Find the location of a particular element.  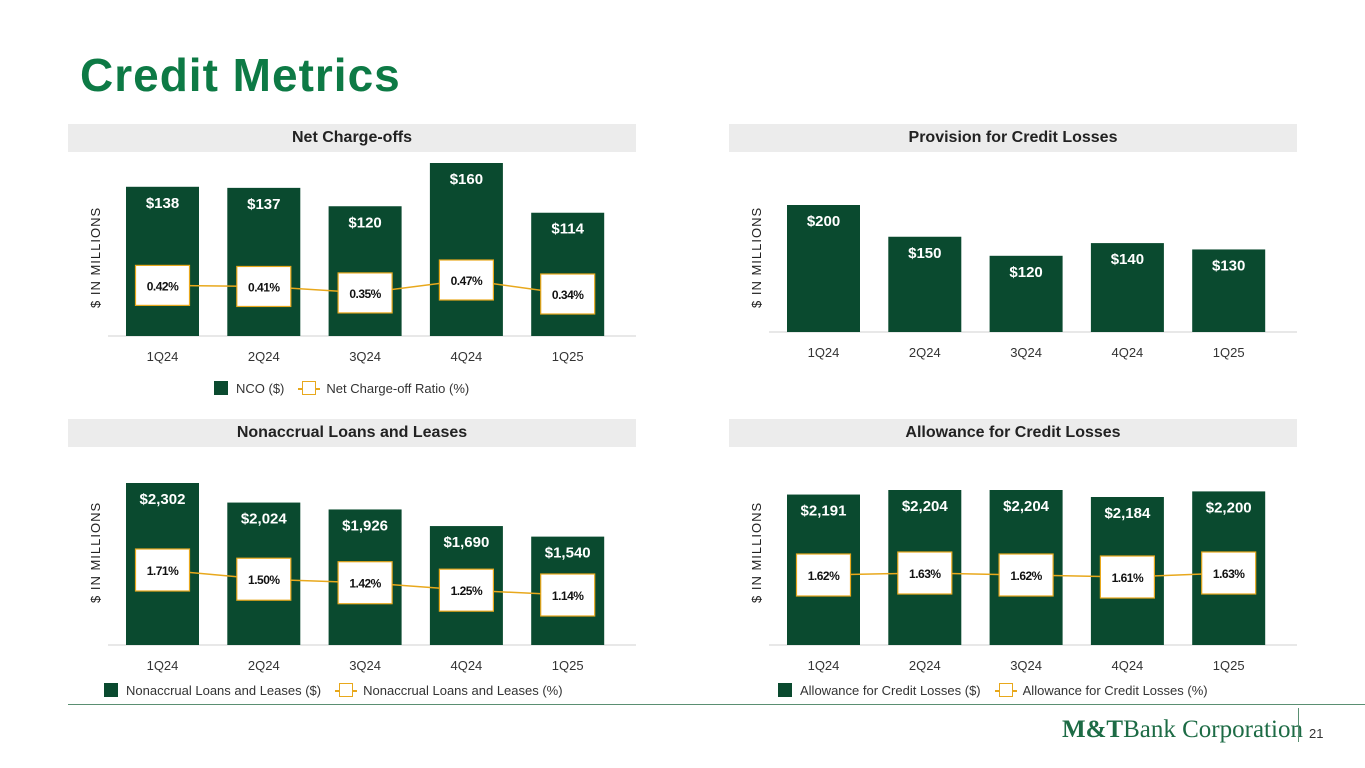

brand-separator is located at coordinates (1298, 725).